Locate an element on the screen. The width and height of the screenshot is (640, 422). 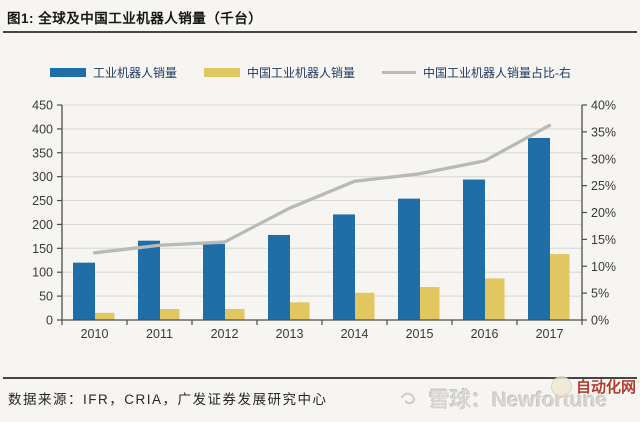
x-axis-year-label: 2014 is located at coordinates (355, 334).